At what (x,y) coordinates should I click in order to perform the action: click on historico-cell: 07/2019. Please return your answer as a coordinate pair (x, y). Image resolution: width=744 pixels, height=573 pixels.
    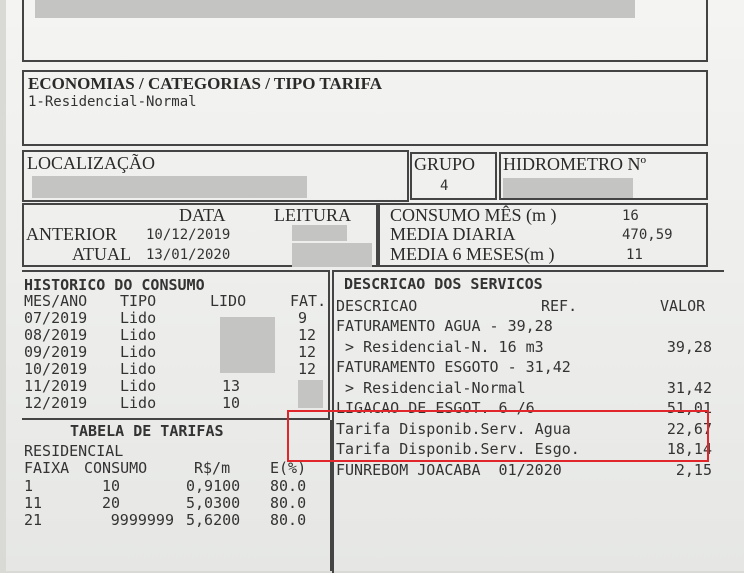
    Looking at the image, I should click on (56, 318).